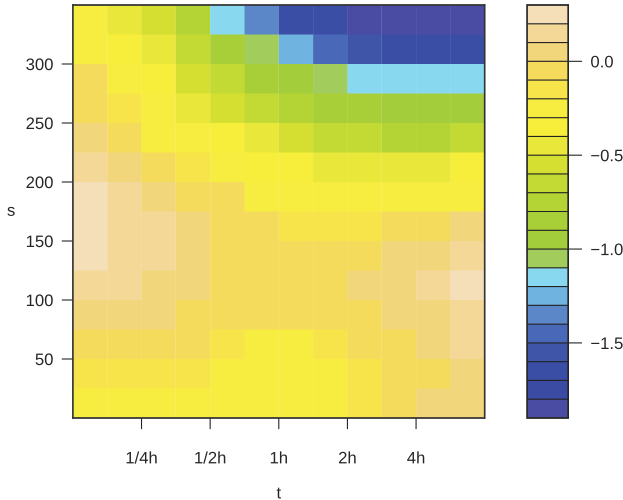  What do you see at coordinates (210, 457) in the screenshot?
I see `x-tick-label: 1/2h` at bounding box center [210, 457].